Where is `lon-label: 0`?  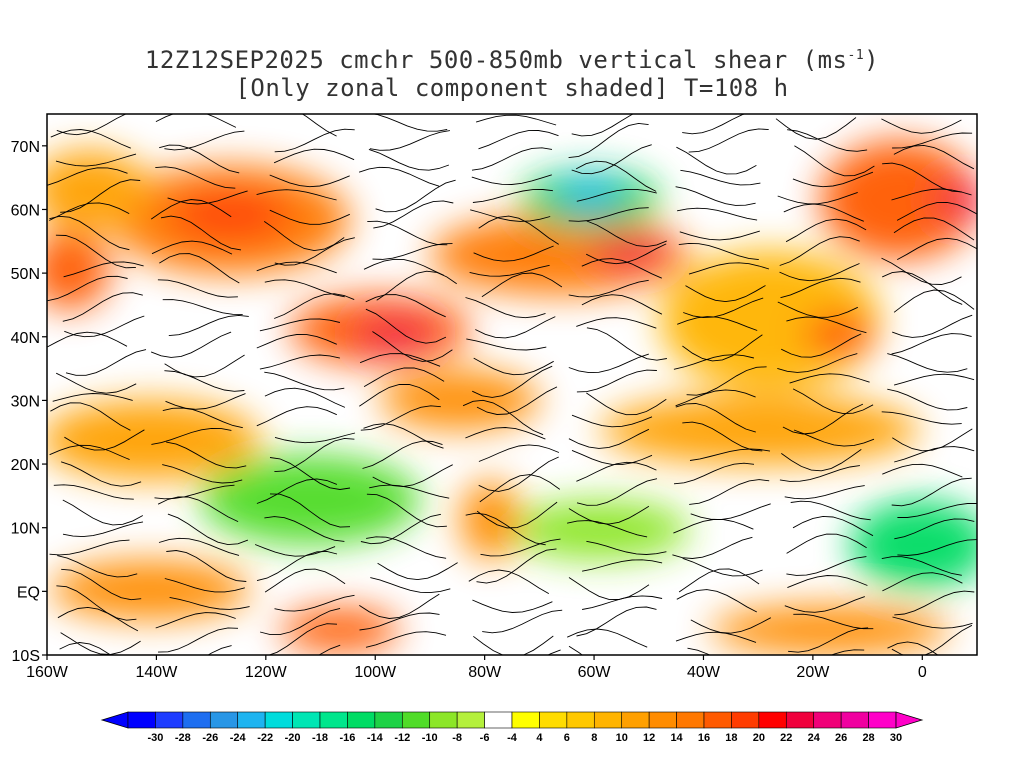 lon-label: 0 is located at coordinates (922, 672).